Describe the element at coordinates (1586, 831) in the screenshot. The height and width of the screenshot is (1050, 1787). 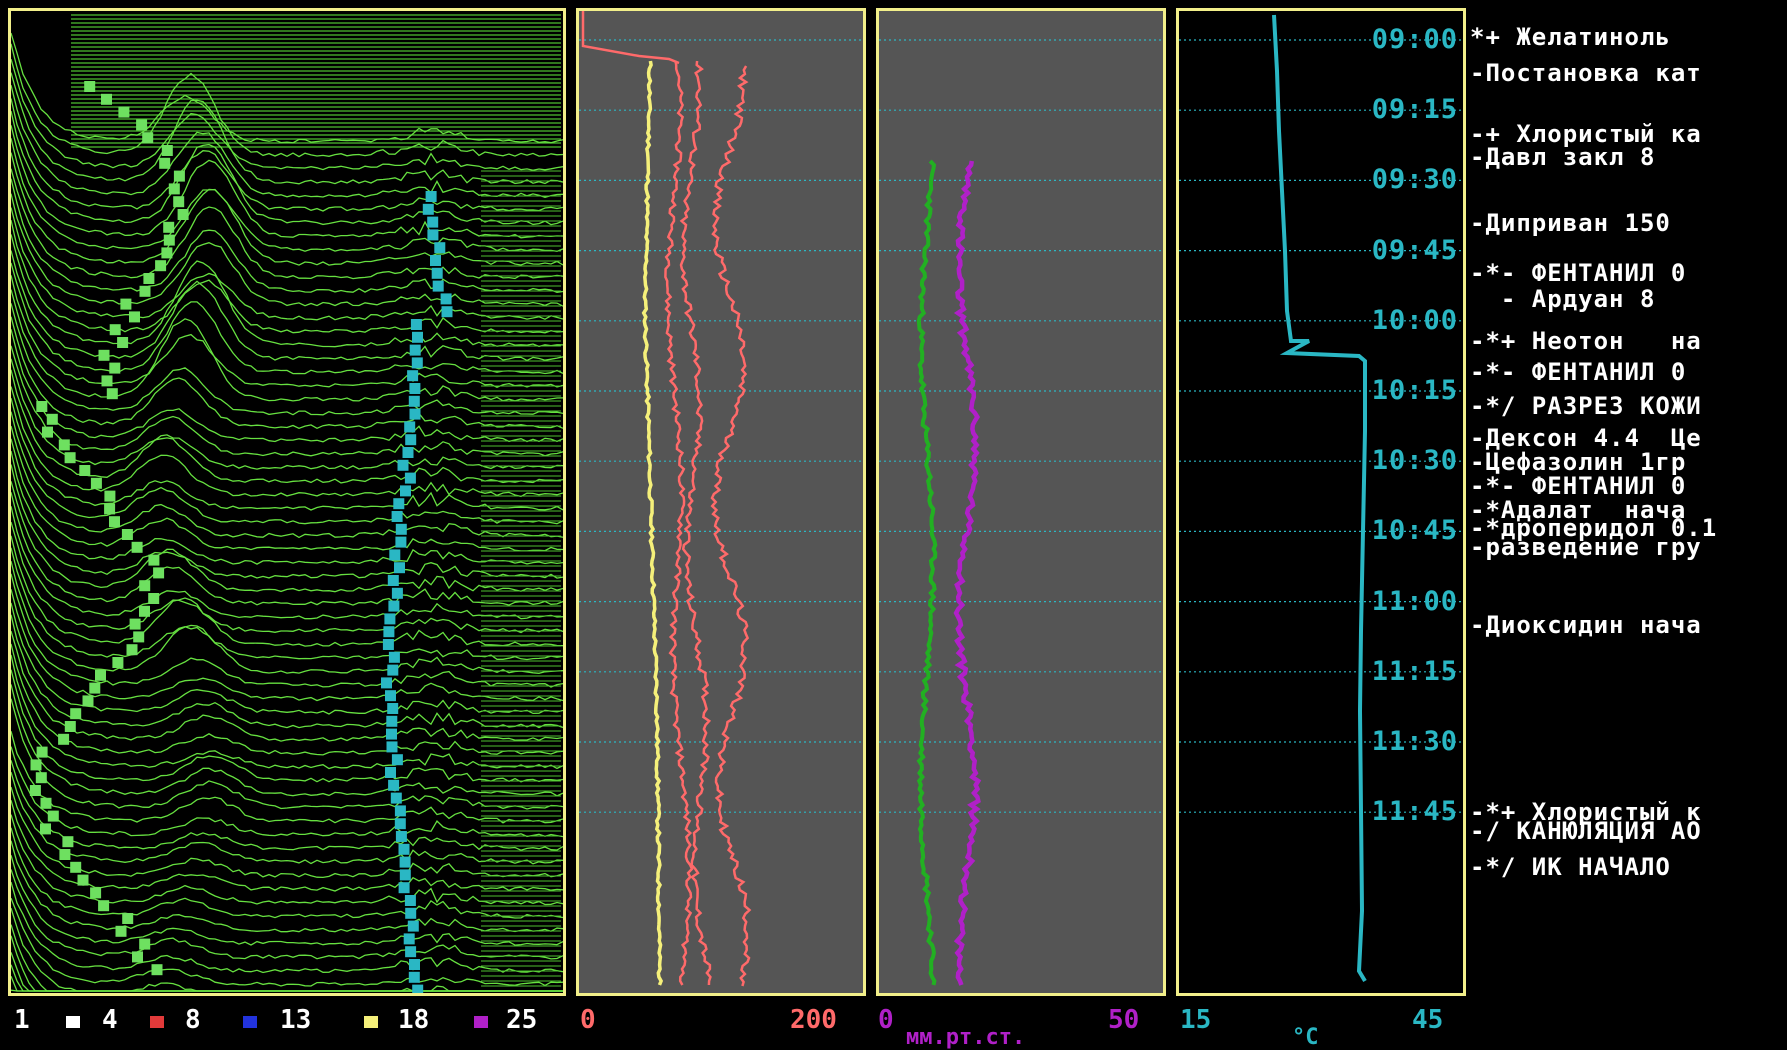
I see `event-entry: -/ КАНЮЛЯЦИЯ АО` at that location.